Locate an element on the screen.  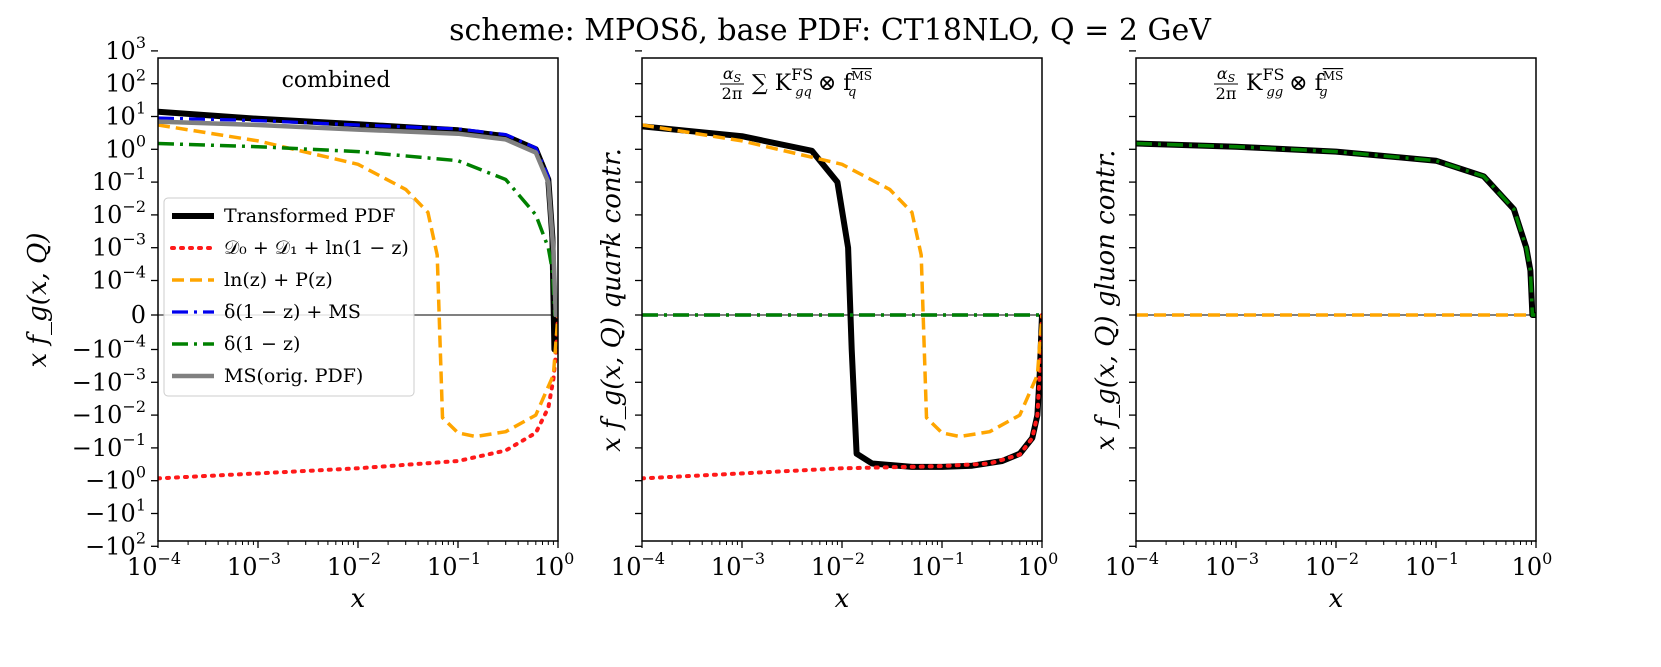
legend-entry-label: 𝒟₀ + 𝒟₁ + ln(1 − z) is located at coordinates (316, 248).